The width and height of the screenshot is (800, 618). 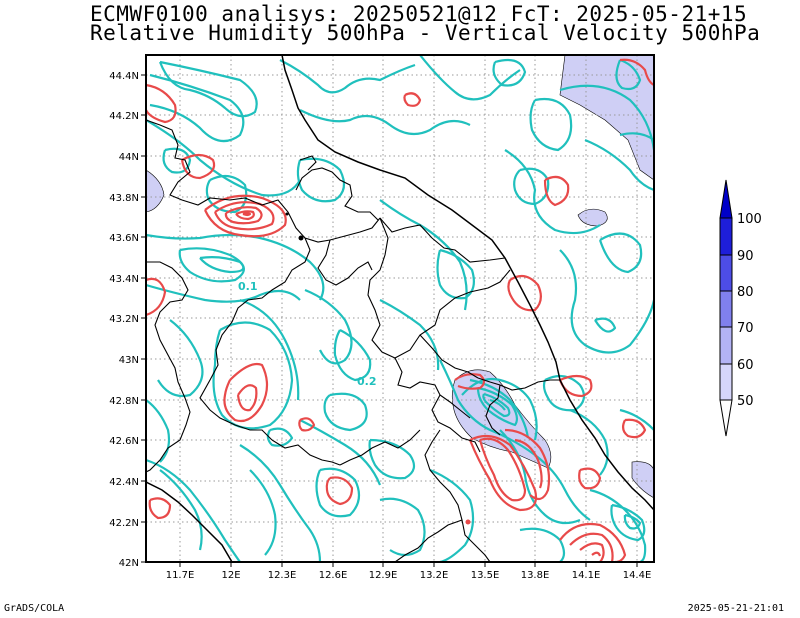 What do you see at coordinates (129, 360) in the screenshot?
I see `lat-label-43n: 43N` at bounding box center [129, 360].